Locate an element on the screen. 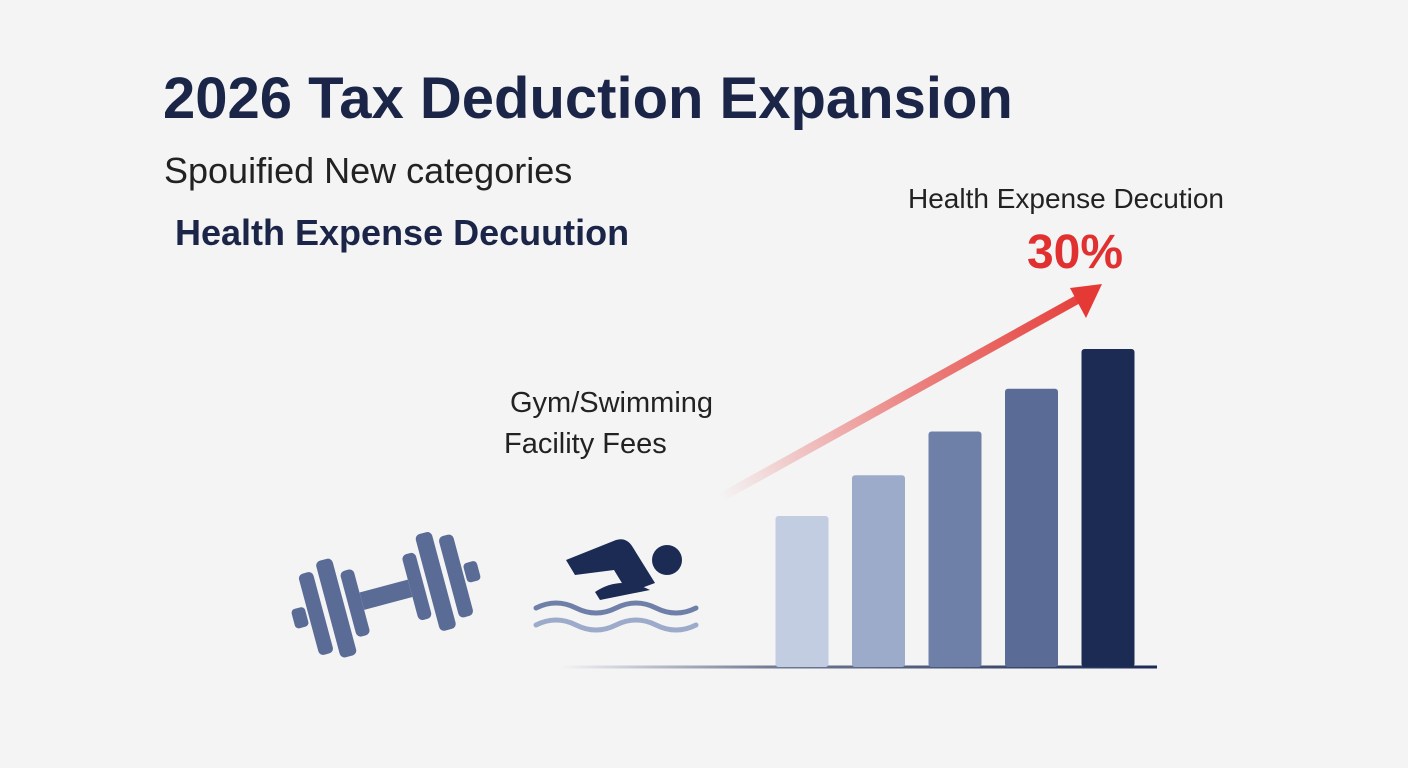 The width and height of the screenshot is (1408, 768). trend-arrow is located at coordinates (908, 393).